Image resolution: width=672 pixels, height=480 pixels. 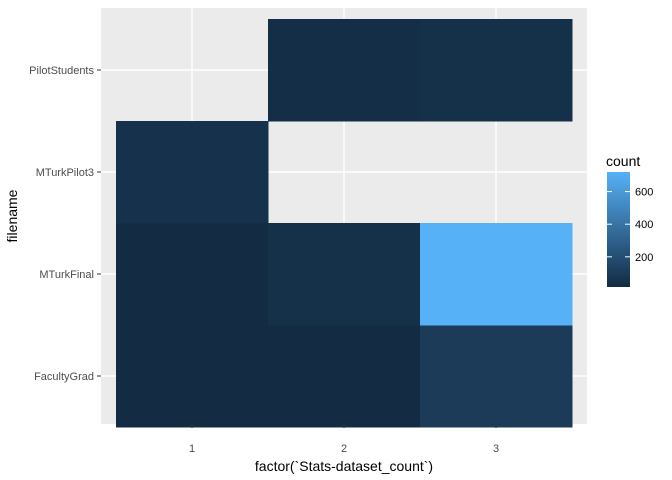 What do you see at coordinates (12, 215) in the screenshot?
I see `y-axis-title: filename` at bounding box center [12, 215].